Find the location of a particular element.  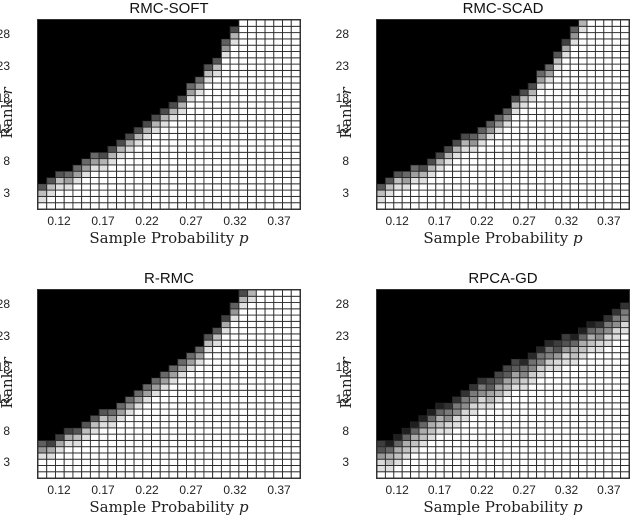

chart-title: RPCA-GD is located at coordinates (503, 278).